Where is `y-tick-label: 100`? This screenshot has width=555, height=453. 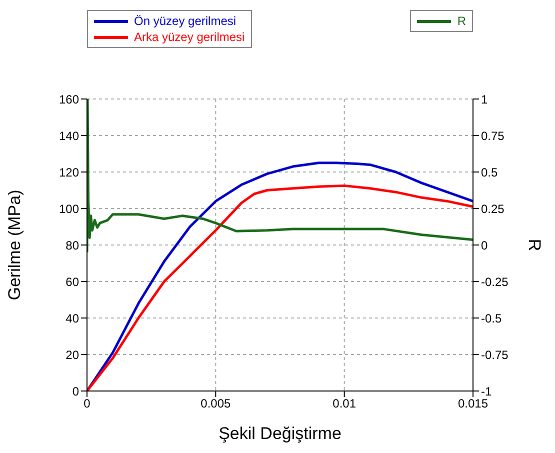 y-tick-label: 100 is located at coordinates (69, 209).